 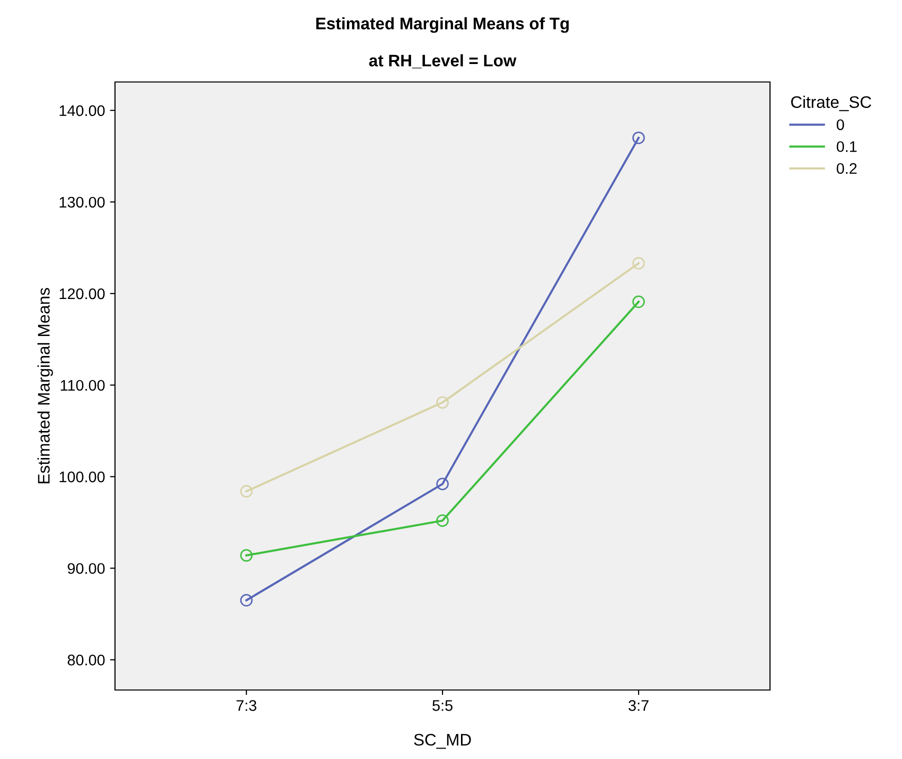 I want to click on y-tick-label: 130.00, so click(x=82, y=202).